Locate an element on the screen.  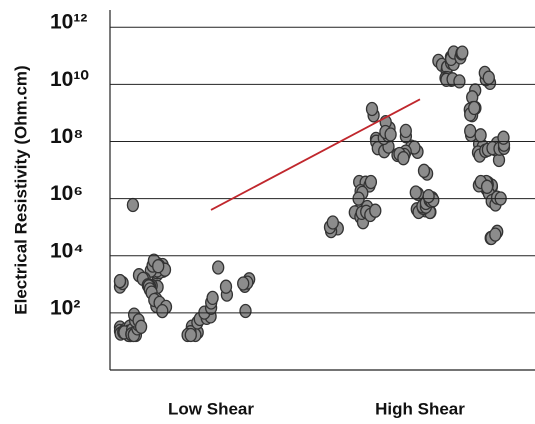
trend-line is located at coordinates (315, 154).